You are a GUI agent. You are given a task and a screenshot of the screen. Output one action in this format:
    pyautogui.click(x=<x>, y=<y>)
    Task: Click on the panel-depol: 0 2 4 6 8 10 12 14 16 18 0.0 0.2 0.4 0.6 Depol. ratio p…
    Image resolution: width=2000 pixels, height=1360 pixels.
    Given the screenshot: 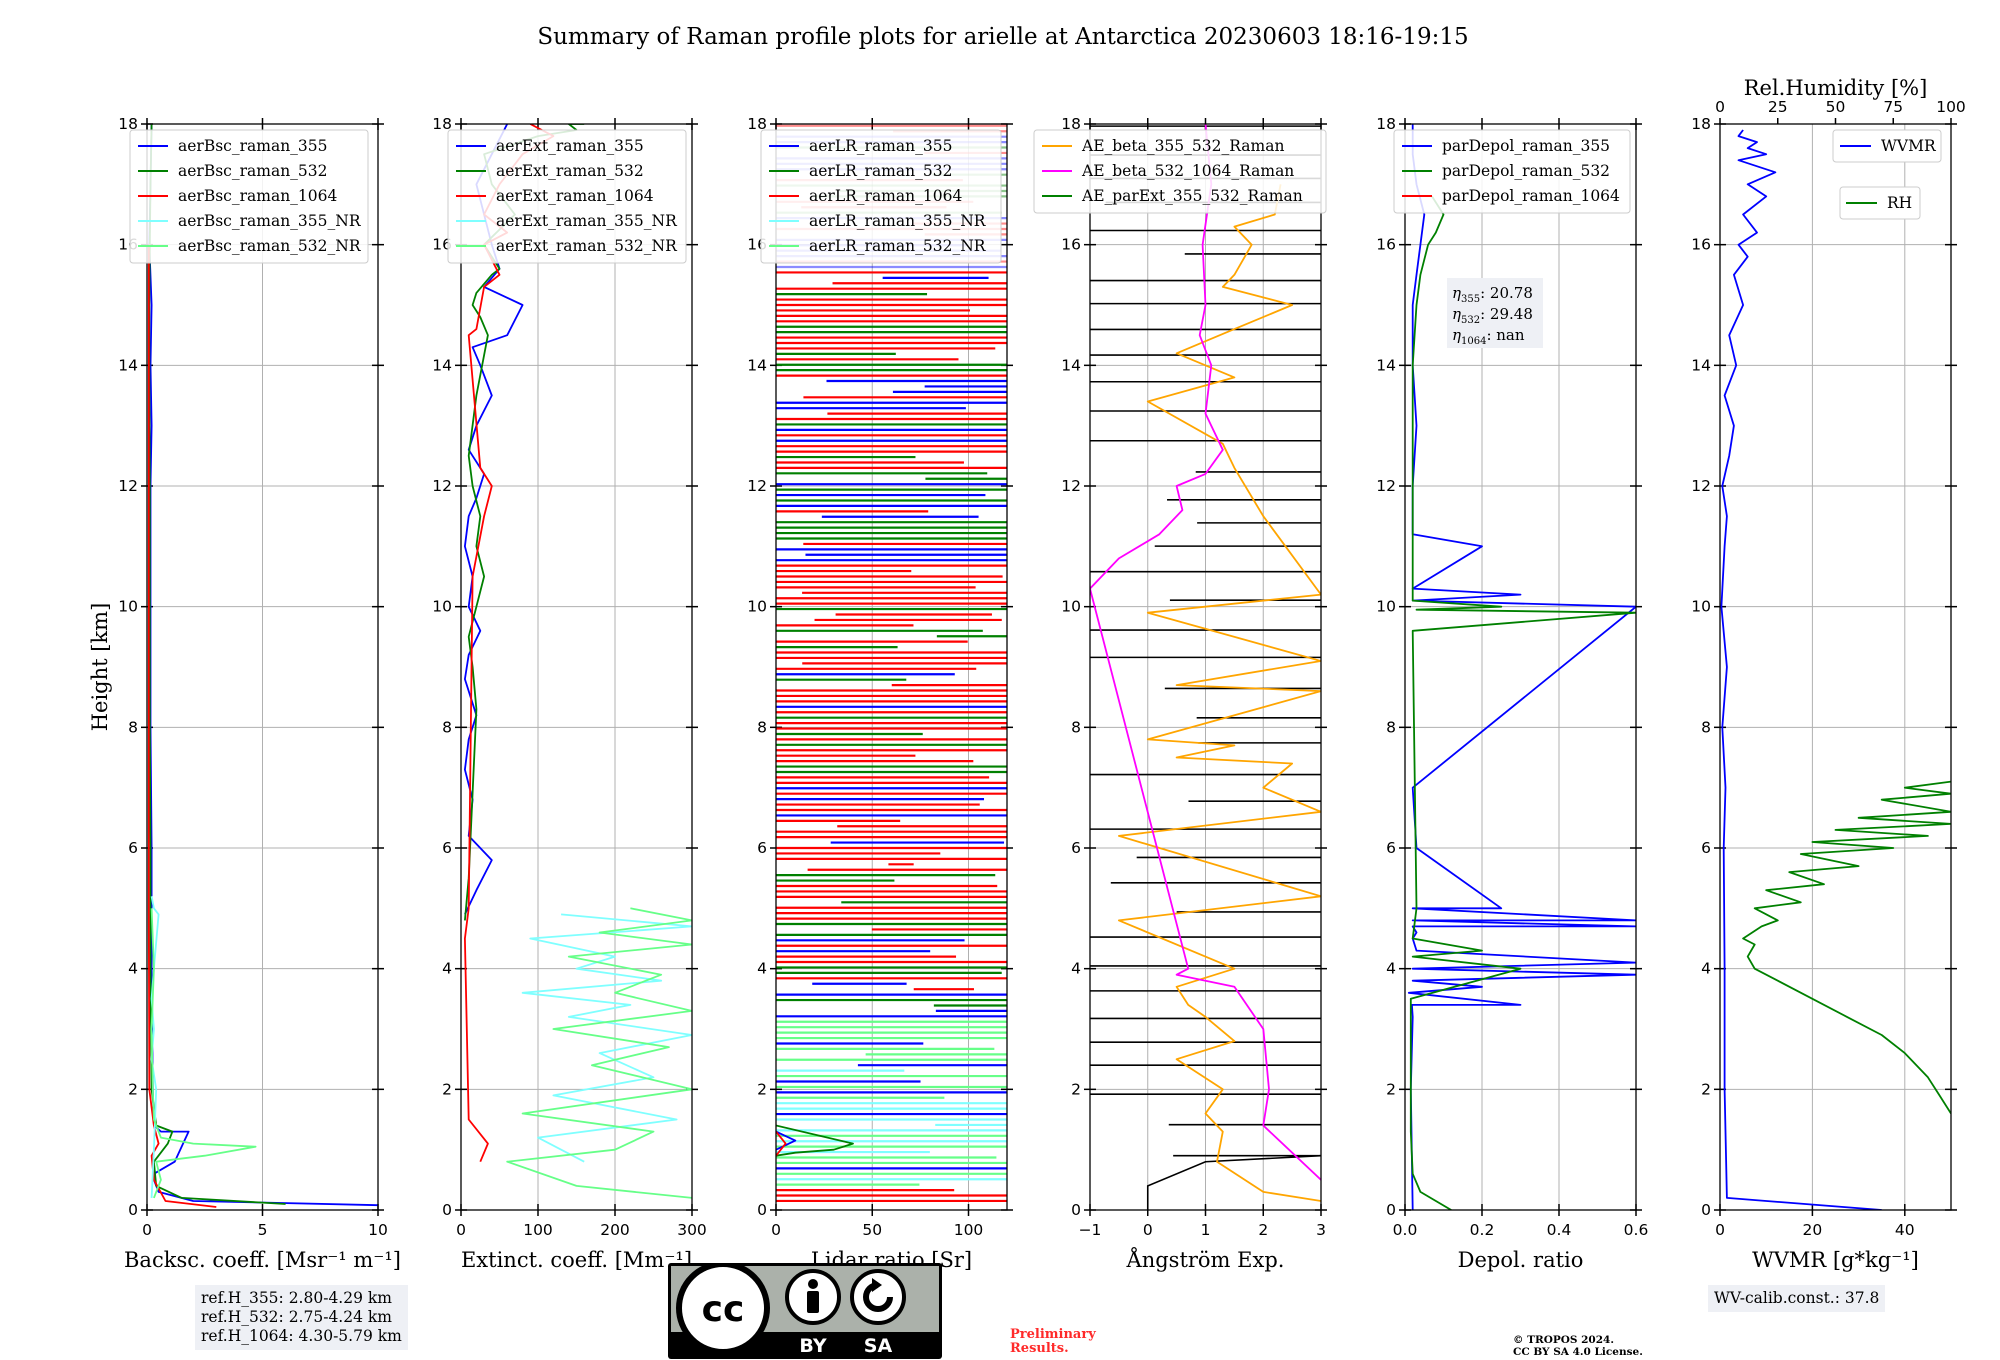 What is the action you would take?
    pyautogui.click(x=1512, y=693)
    